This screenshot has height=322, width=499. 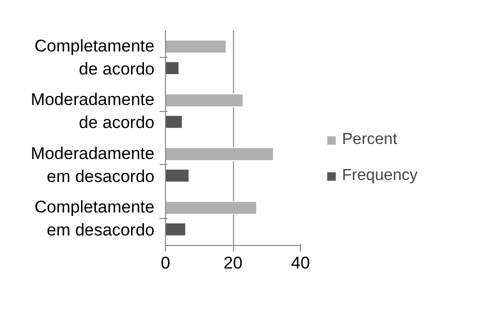 I want to click on y-tick-label: Completamente em desacordo, so click(x=94, y=219).